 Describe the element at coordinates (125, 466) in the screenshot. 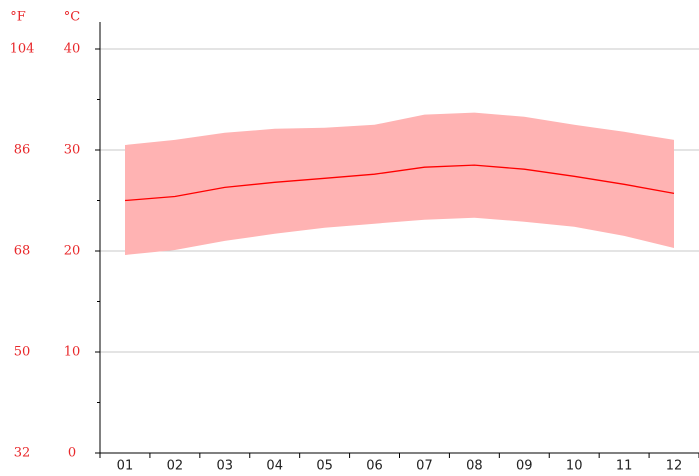

I see `x-tick-label: 01` at that location.